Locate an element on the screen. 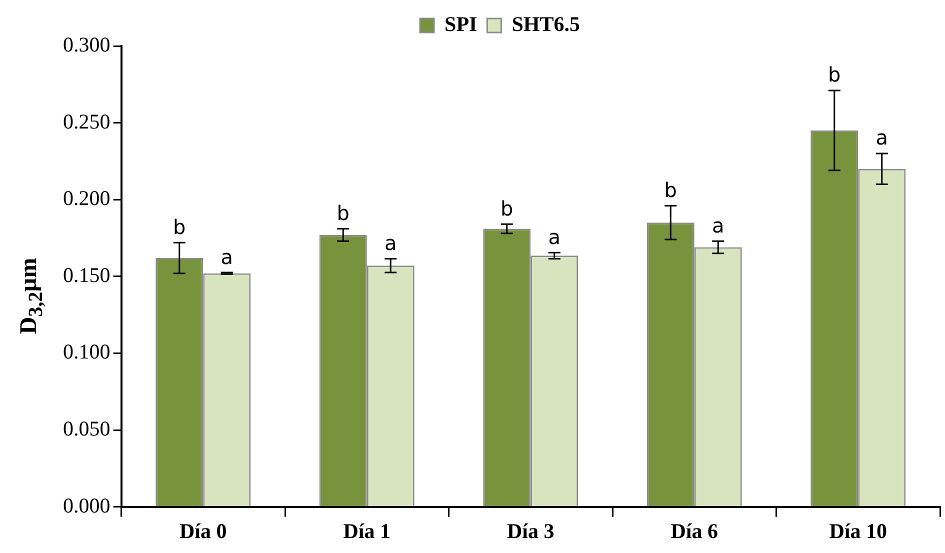 This screenshot has height=553, width=945. x-tick-label: Día 1 is located at coordinates (366, 530).